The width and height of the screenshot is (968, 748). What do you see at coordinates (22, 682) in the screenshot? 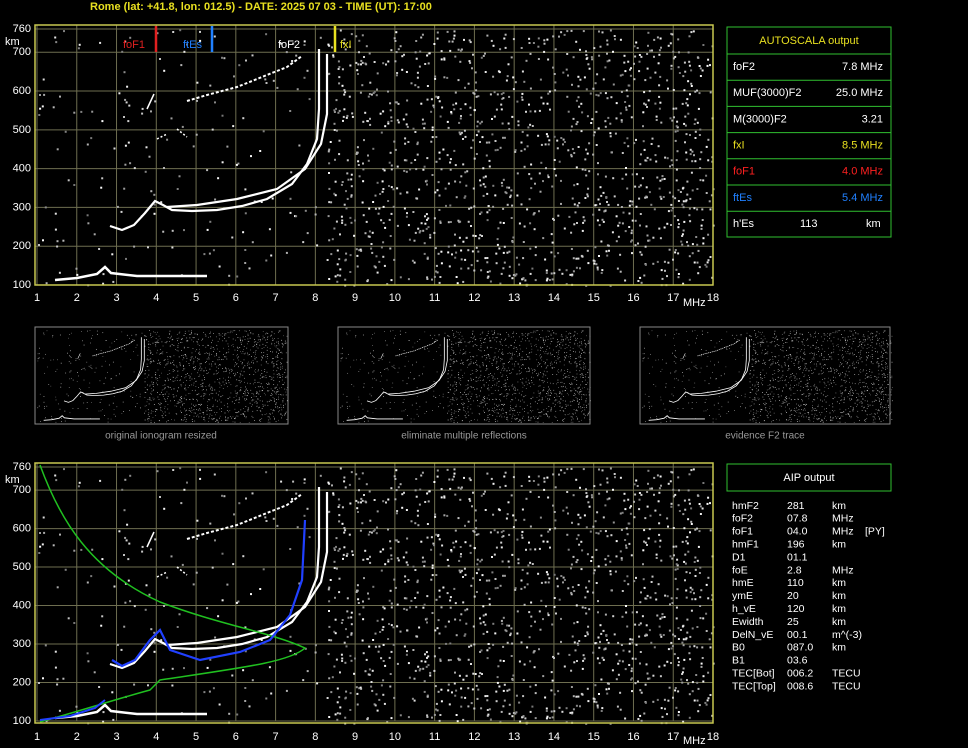
I see `y-tick-label: 200` at bounding box center [22, 682].